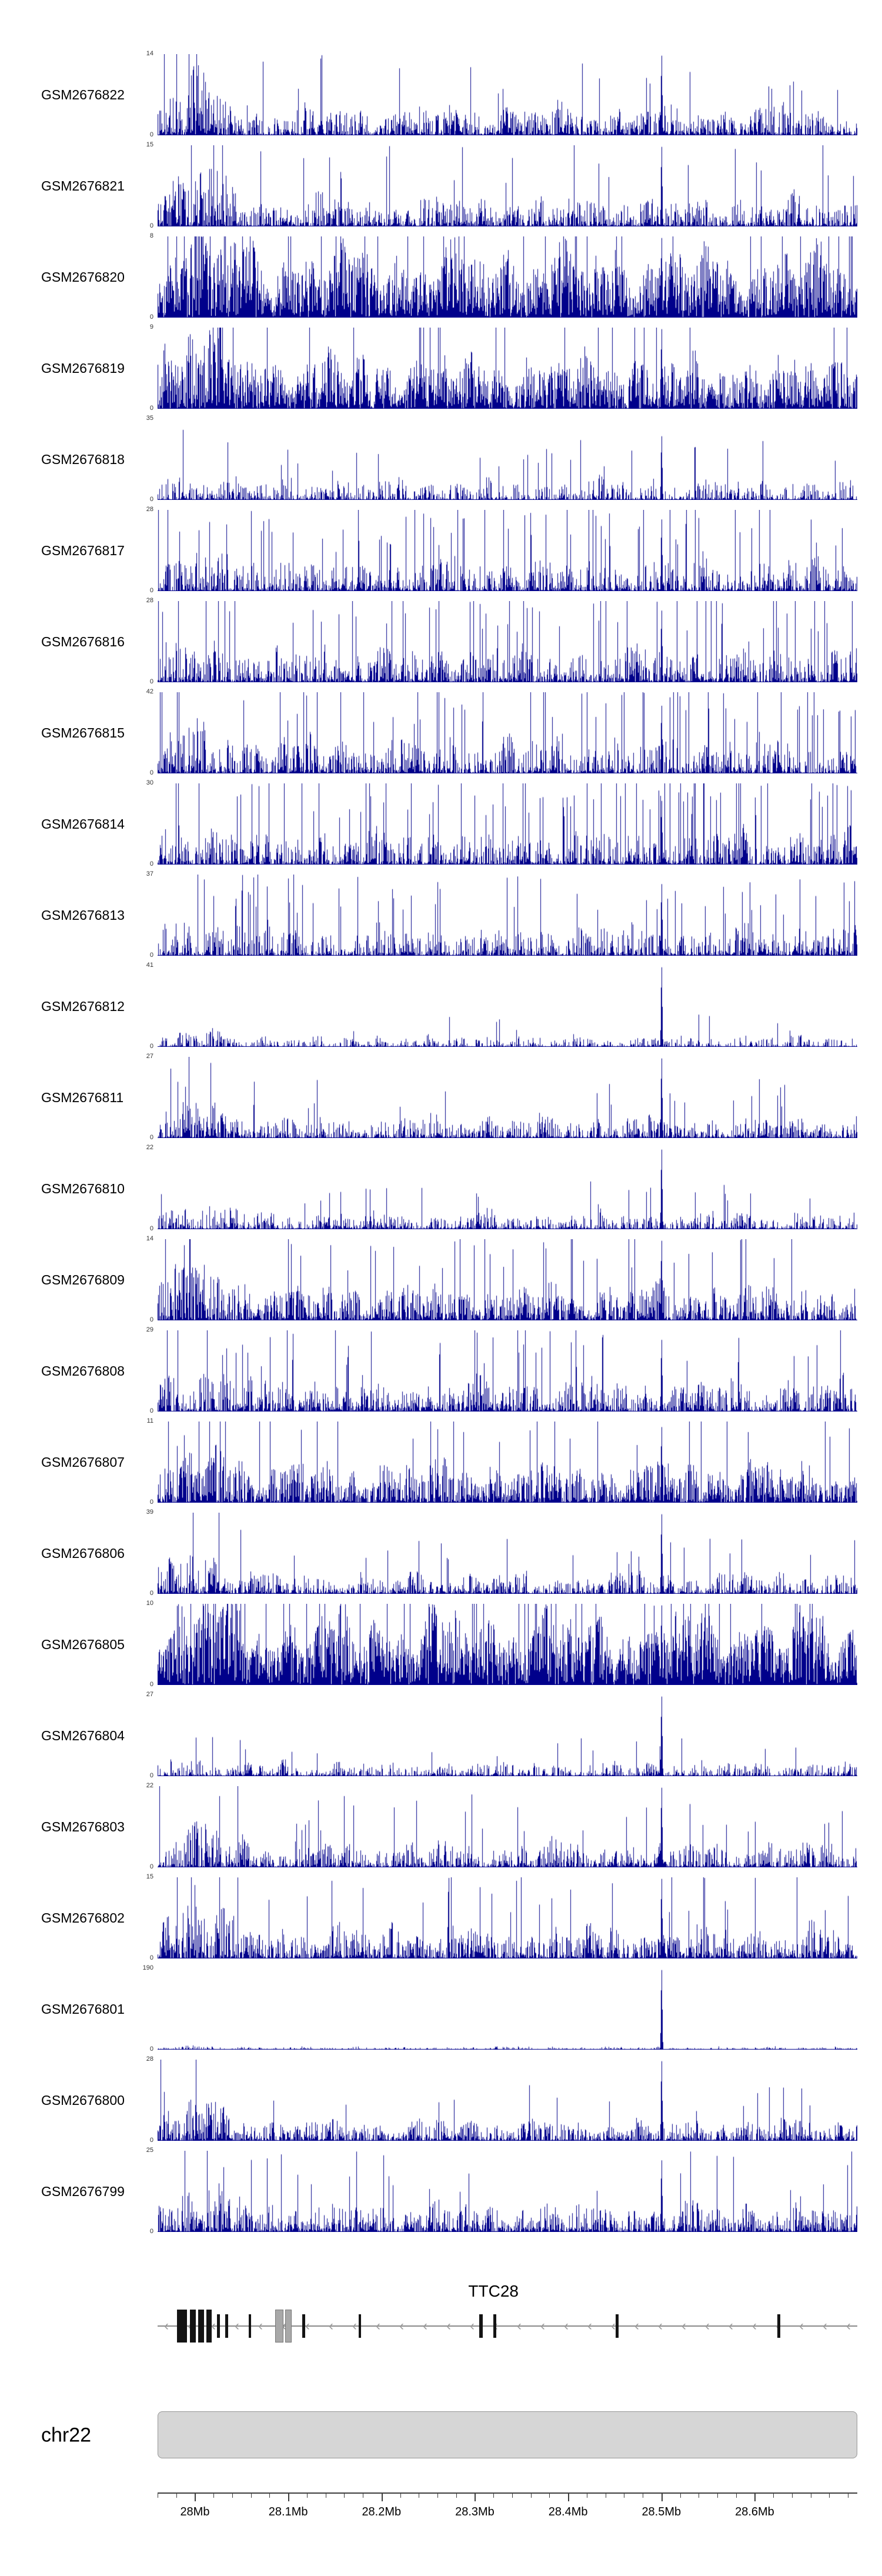 This screenshot has height=2576, width=882. Describe the element at coordinates (501, 185) in the screenshot. I see `track-plot-area: 15 0` at that location.